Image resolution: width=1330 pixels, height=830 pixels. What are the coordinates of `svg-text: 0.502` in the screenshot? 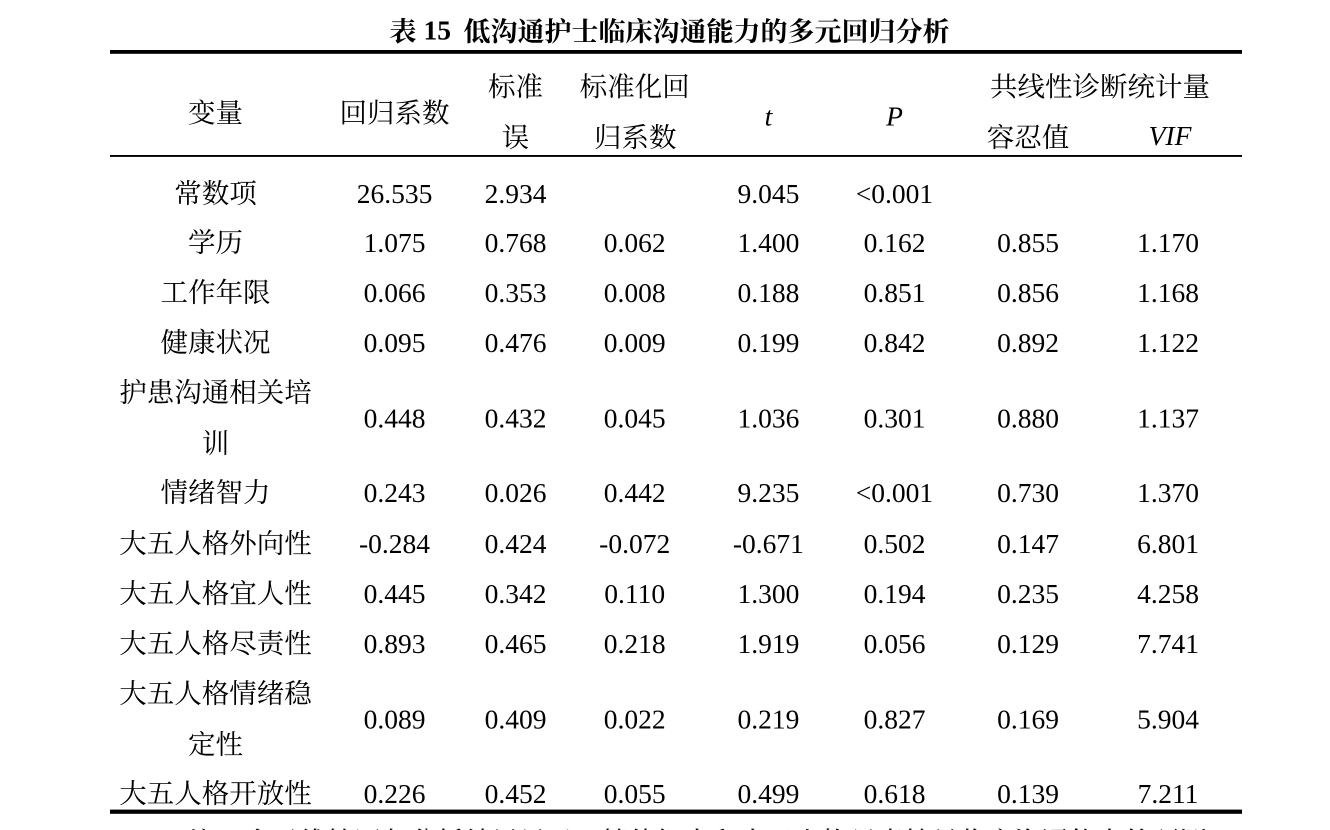 It's located at (895, 543).